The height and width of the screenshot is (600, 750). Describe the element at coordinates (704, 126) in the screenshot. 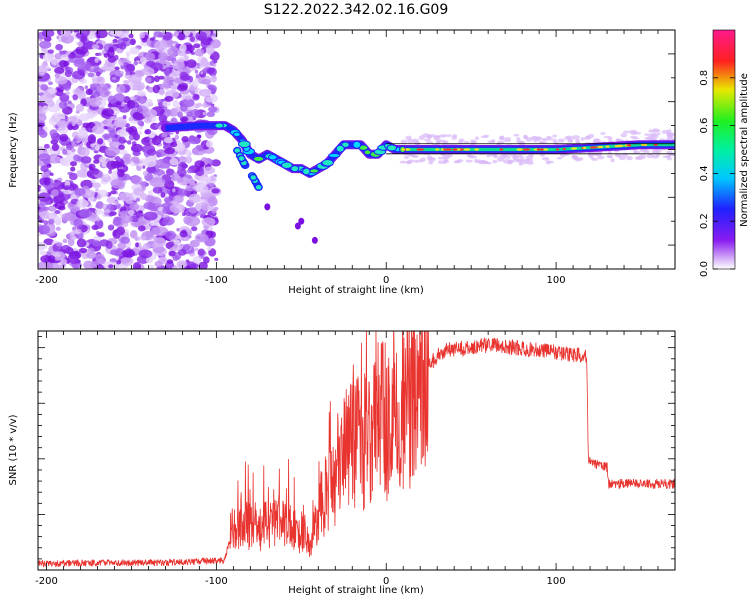

I see `colorbar-tick-label: 0.6` at that location.